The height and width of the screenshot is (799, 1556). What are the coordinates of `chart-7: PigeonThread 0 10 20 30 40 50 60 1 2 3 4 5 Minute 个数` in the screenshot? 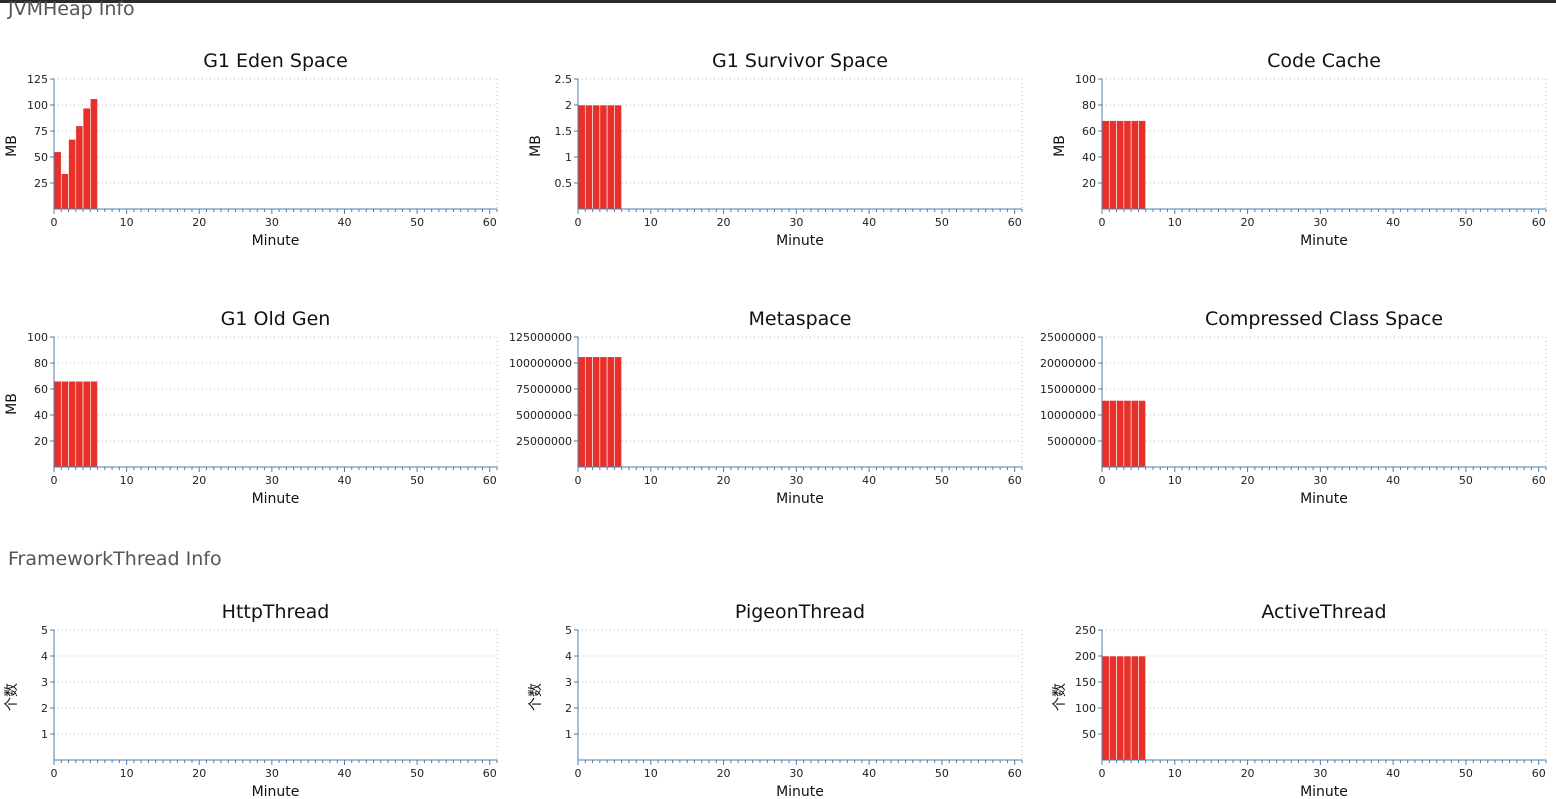 It's located at (775, 700).